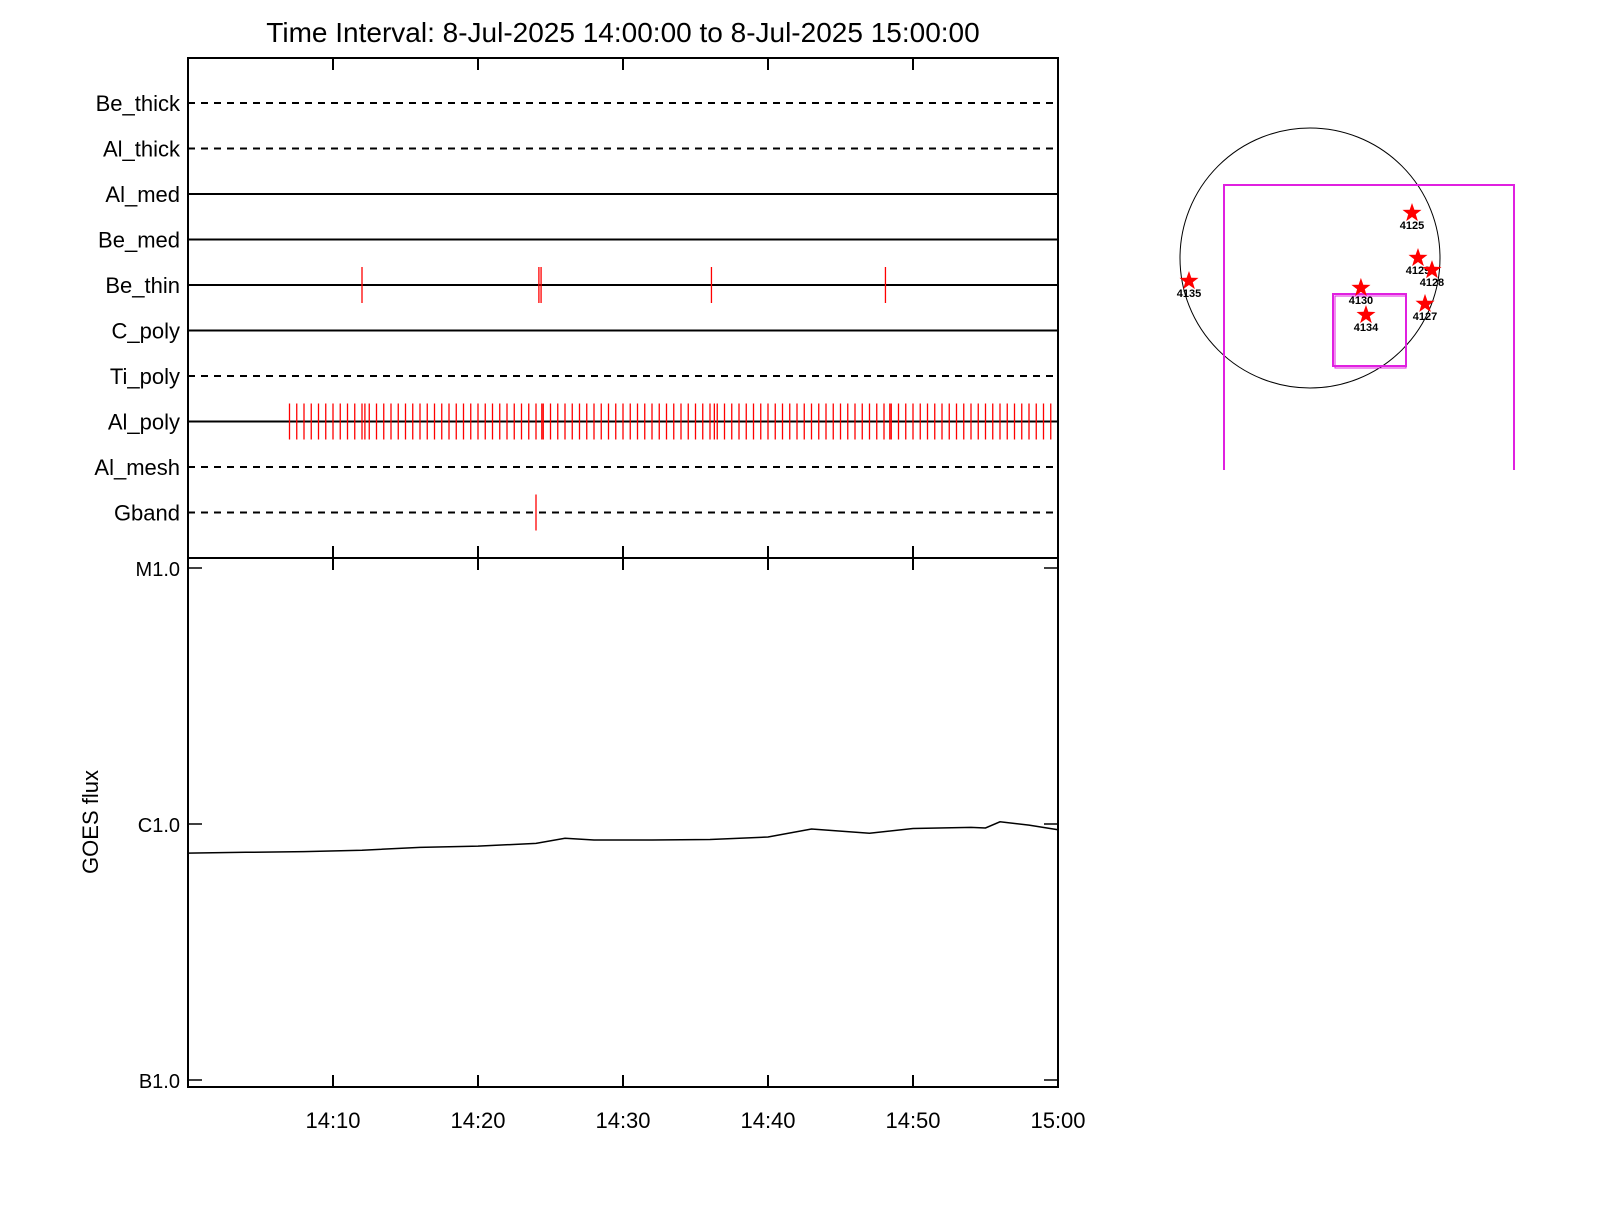 The width and height of the screenshot is (1600, 1205). I want to click on row-label: Be_med, so click(139, 240).